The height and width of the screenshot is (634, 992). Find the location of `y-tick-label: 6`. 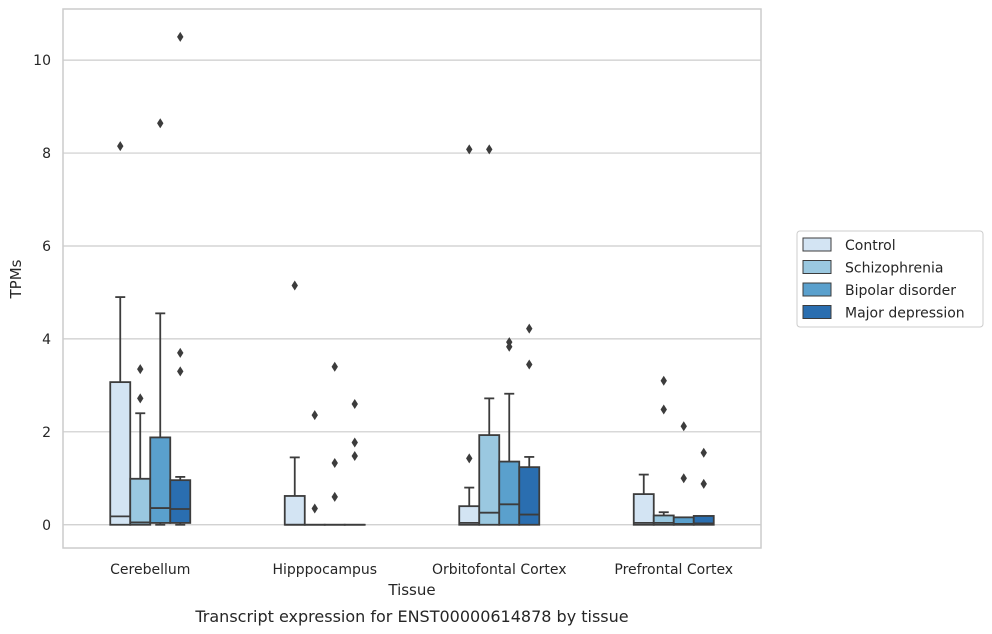

y-tick-label: 6 is located at coordinates (46, 247).